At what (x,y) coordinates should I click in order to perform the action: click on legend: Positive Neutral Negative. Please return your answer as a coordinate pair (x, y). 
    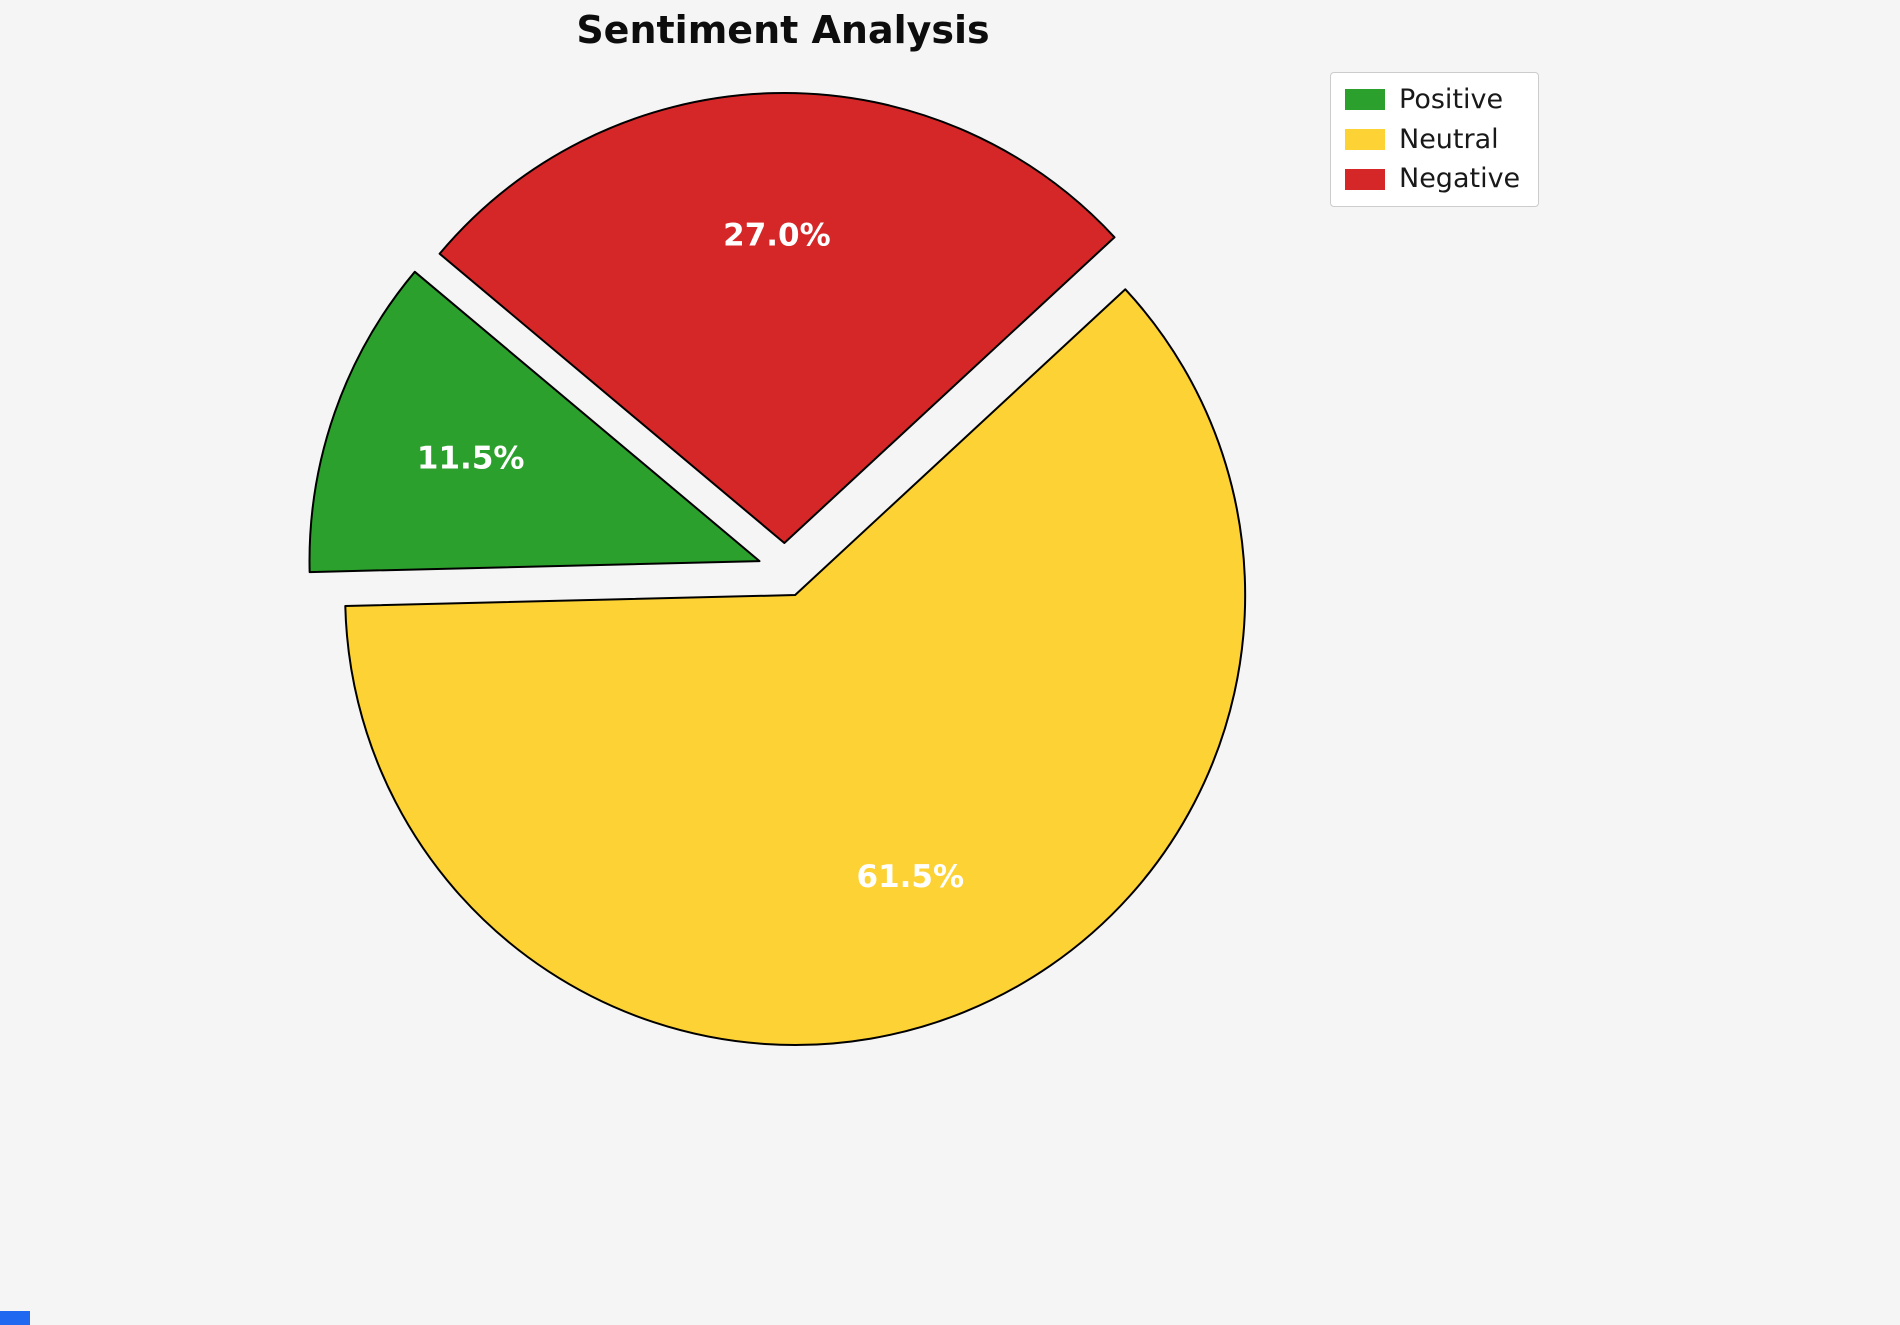
    Looking at the image, I should click on (1435, 140).